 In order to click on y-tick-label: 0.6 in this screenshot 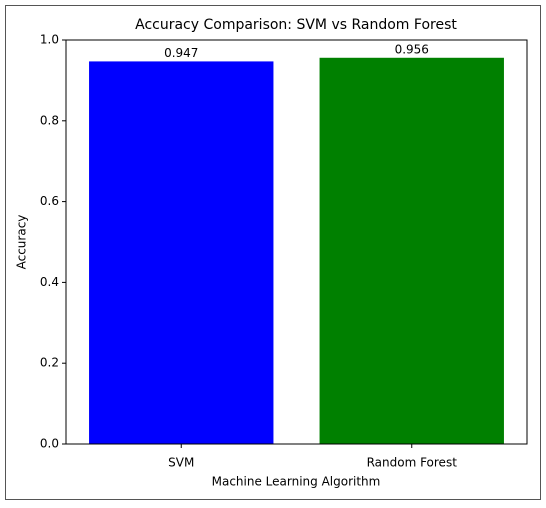, I will do `click(49, 201)`.